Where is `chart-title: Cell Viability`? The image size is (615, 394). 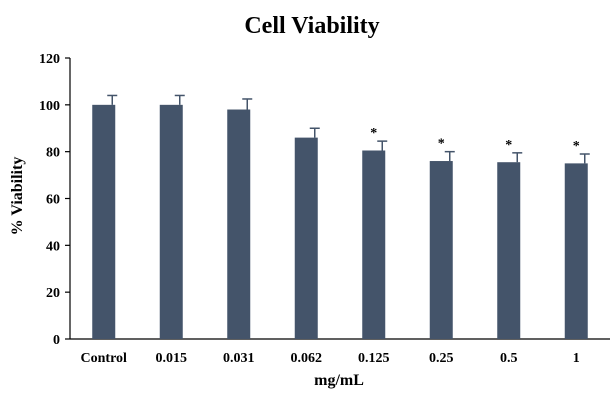 chart-title: Cell Viability is located at coordinates (311, 26).